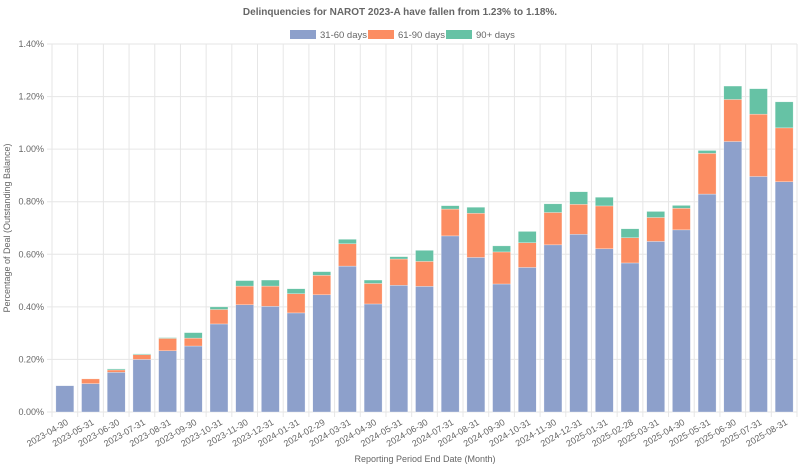  Describe the element at coordinates (31, 307) in the screenshot. I see `y-tick-label: 0.40%` at that location.